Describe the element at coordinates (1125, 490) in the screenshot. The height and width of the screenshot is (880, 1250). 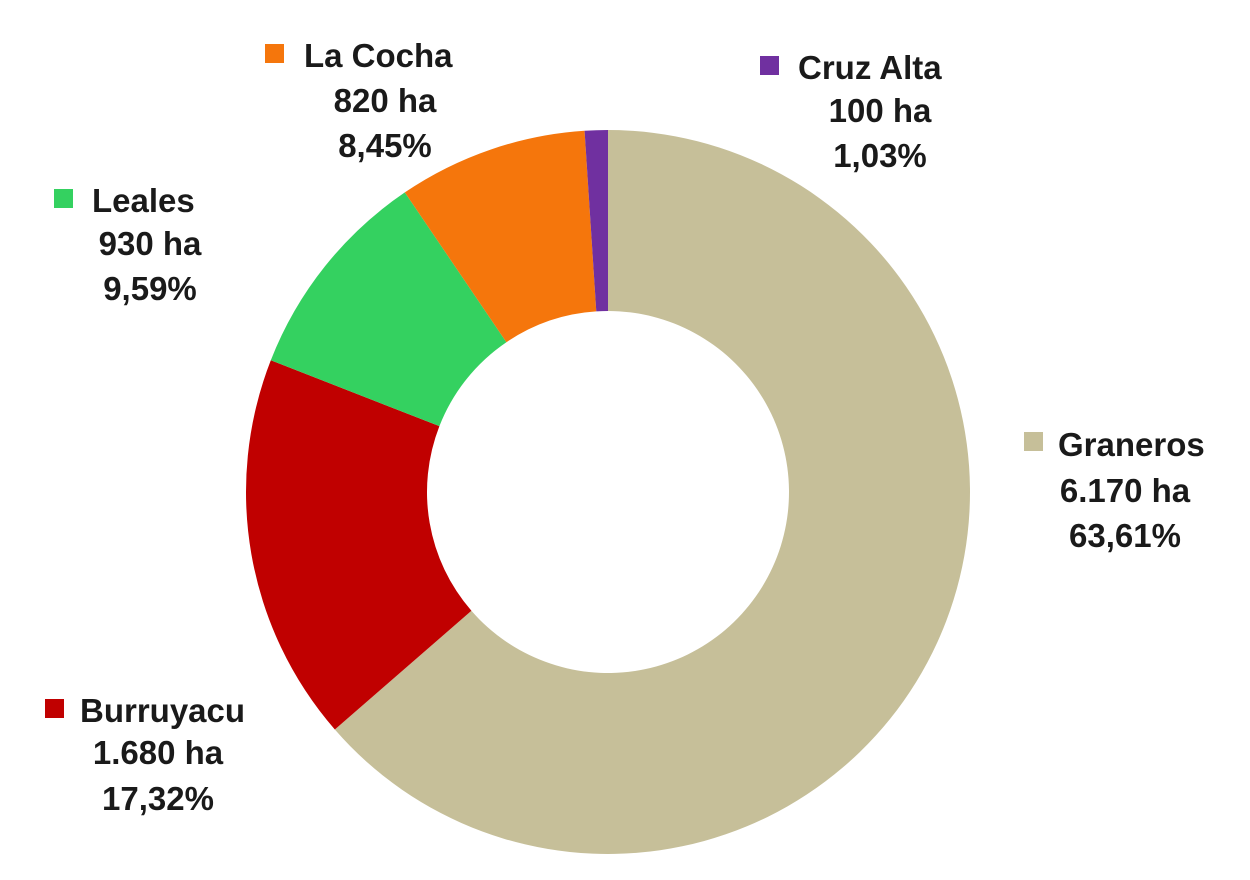
I see `slice-value-graneros: 6.170 ha` at that location.